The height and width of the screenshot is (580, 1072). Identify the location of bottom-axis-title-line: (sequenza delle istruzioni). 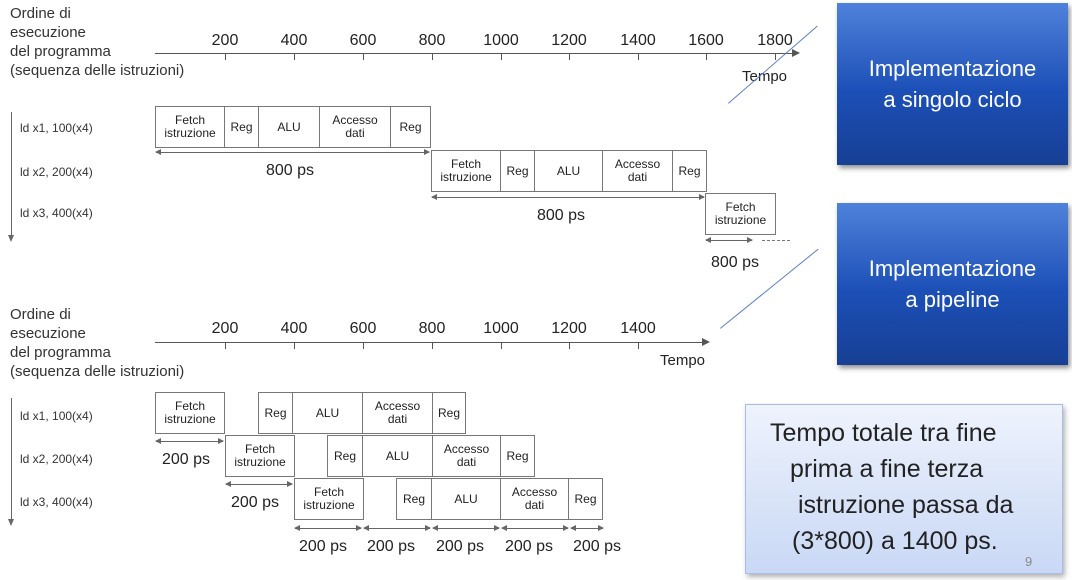
(97, 371).